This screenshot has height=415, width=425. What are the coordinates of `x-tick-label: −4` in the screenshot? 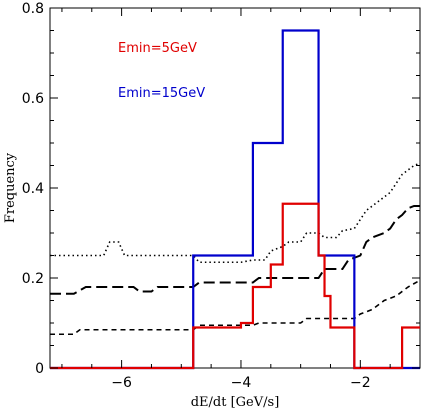 It's located at (241, 383).